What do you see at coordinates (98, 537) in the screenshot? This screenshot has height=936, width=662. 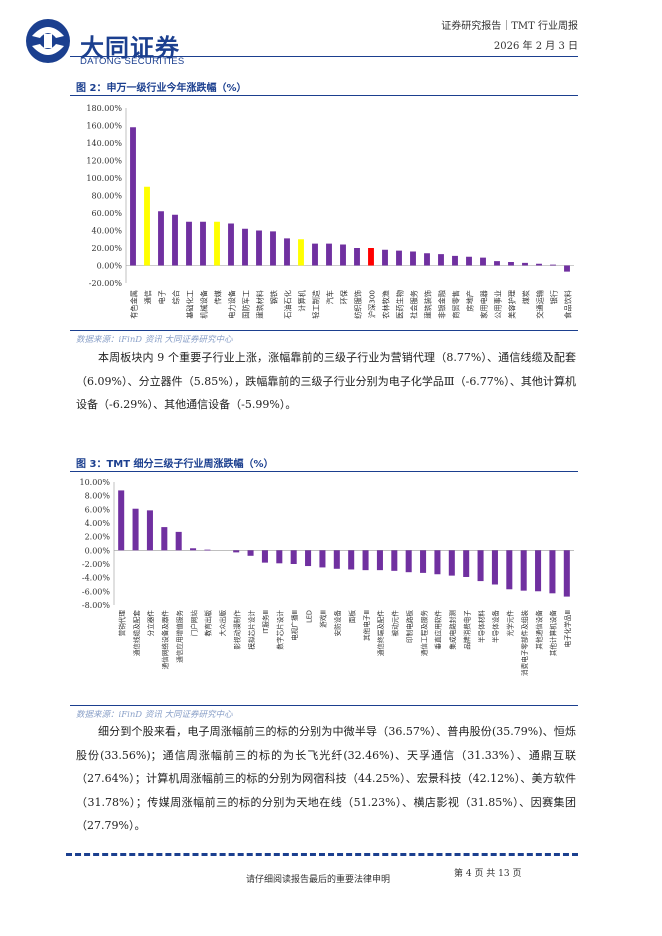 I see `tmt-chart-y-tick-label: 2.00%` at bounding box center [98, 537].